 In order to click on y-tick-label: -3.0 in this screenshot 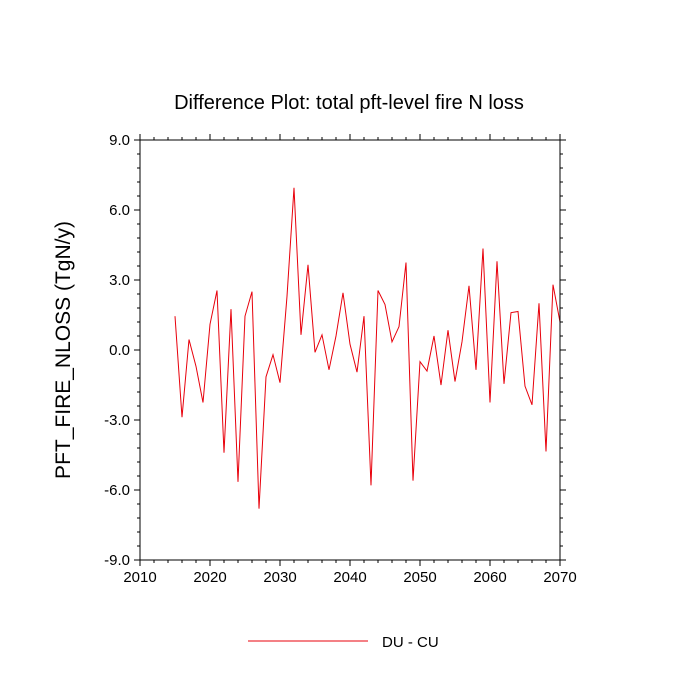, I will do `click(117, 420)`.